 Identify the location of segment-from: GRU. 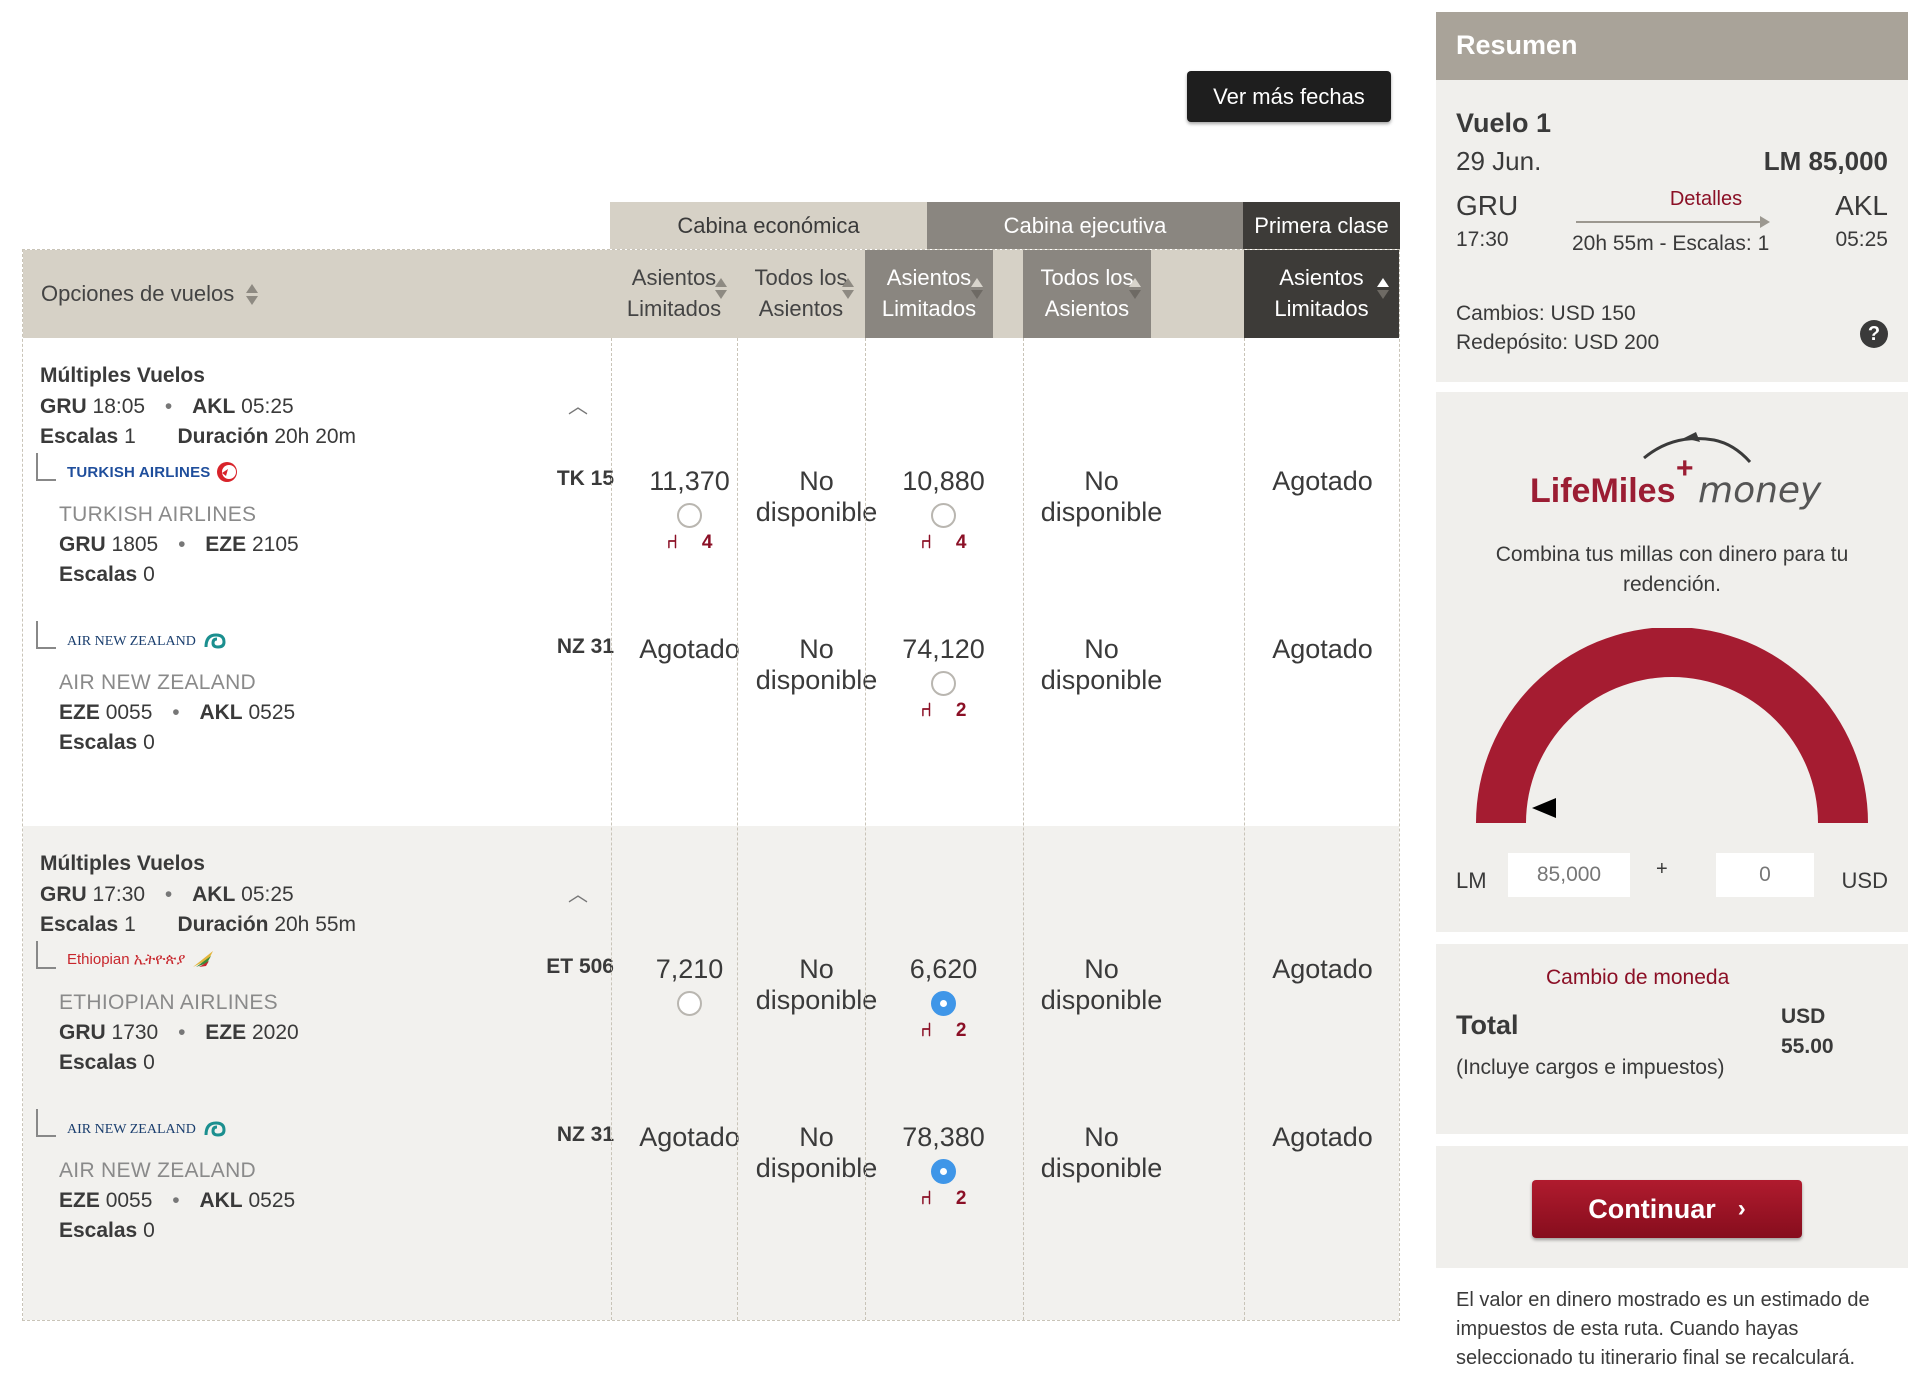
(82, 1032).